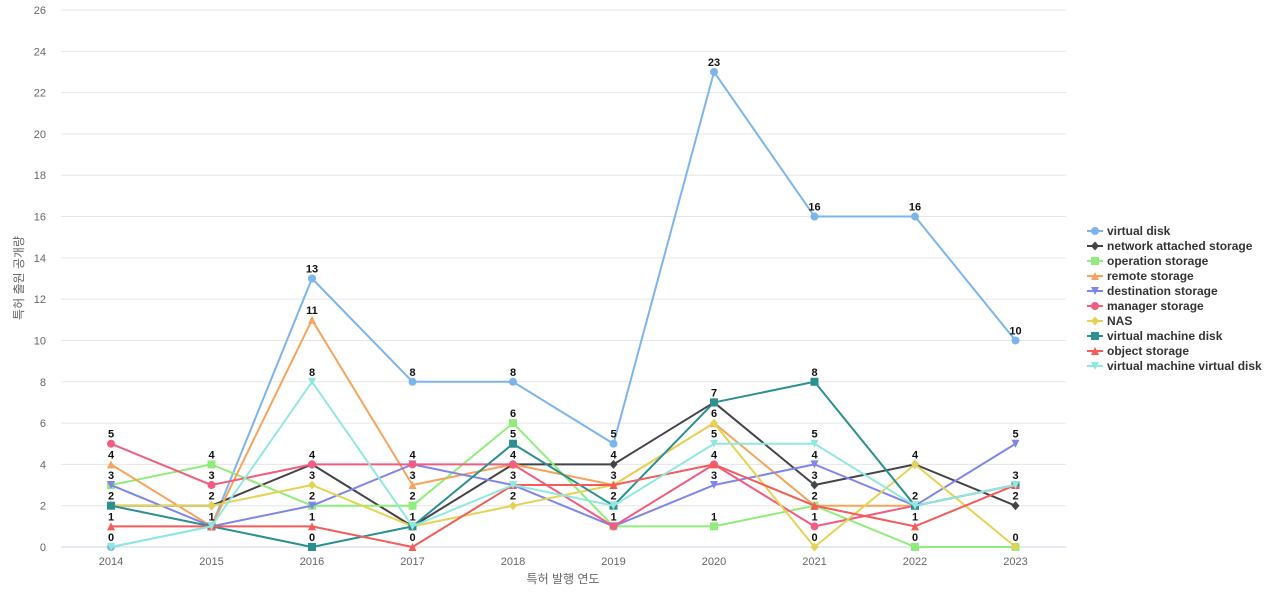 This screenshot has width=1280, height=600. I want to click on y-tick-label: 18, so click(40, 176).